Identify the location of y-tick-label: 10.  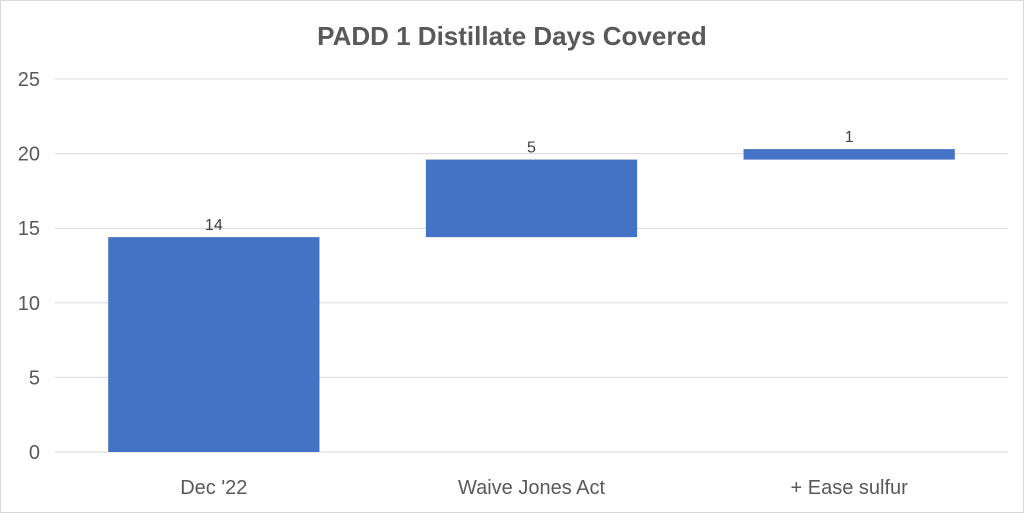
(29, 304).